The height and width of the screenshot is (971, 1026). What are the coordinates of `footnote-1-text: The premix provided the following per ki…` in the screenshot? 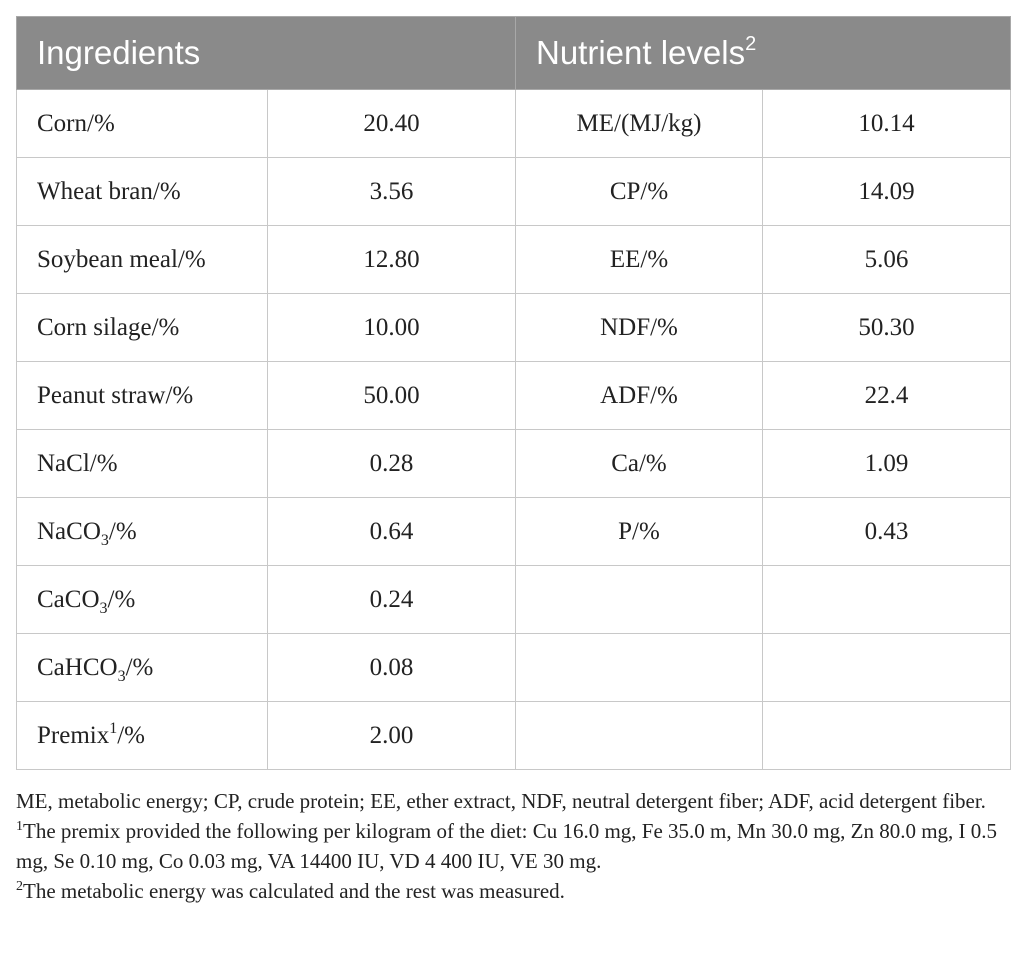 It's located at (507, 846).